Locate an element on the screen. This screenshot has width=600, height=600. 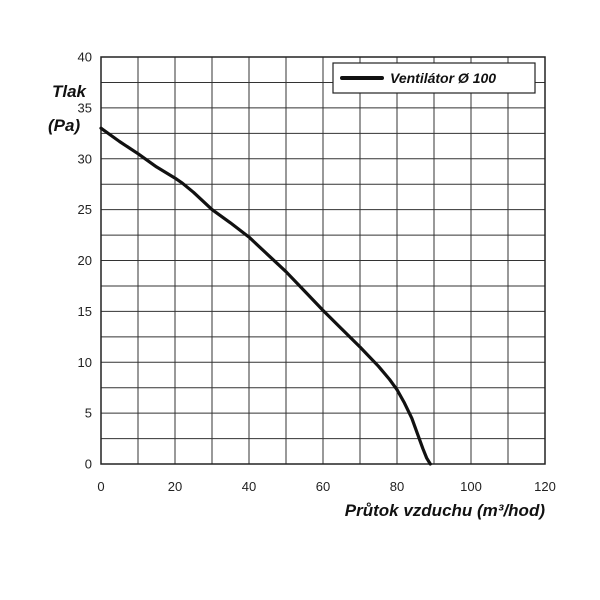
legend-label: Ventilátor Ø 100 is located at coordinates (443, 78).